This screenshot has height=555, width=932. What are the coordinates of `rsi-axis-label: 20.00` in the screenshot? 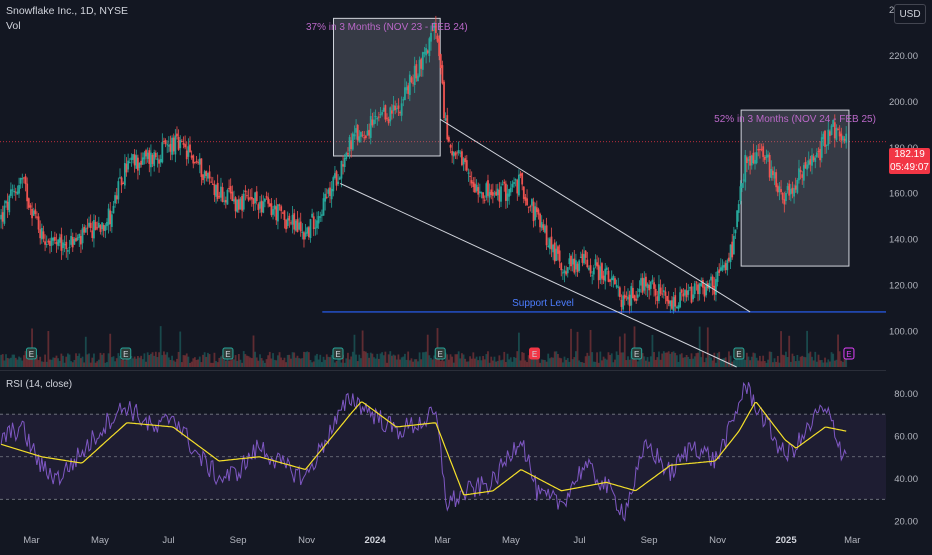 It's located at (906, 522).